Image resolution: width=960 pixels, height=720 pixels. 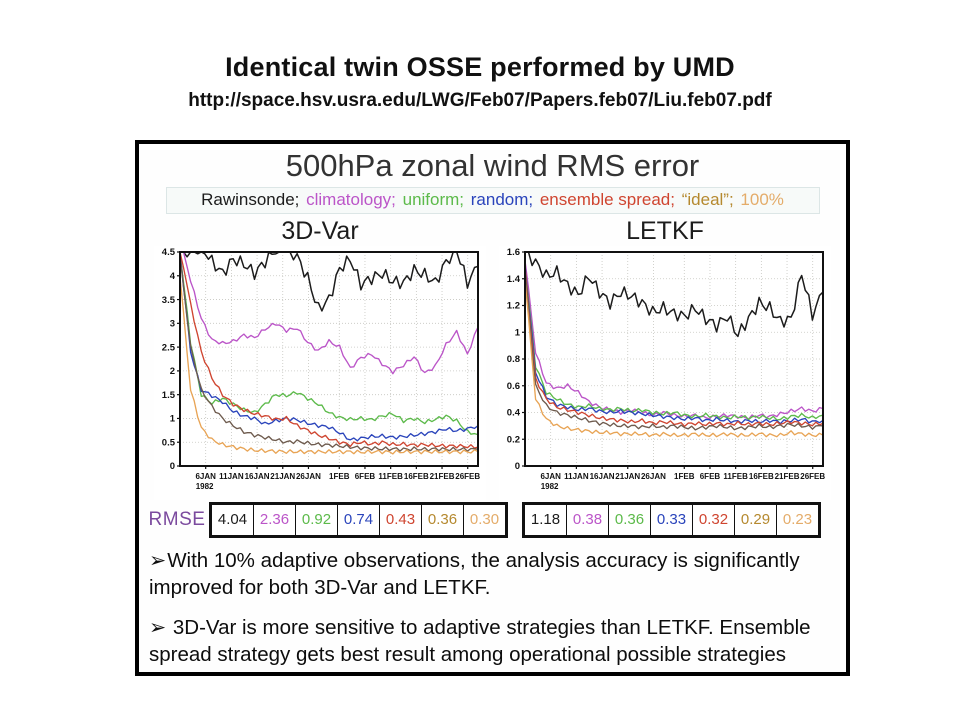 What do you see at coordinates (169, 300) in the screenshot?
I see `svg-text: 3.5` at bounding box center [169, 300].